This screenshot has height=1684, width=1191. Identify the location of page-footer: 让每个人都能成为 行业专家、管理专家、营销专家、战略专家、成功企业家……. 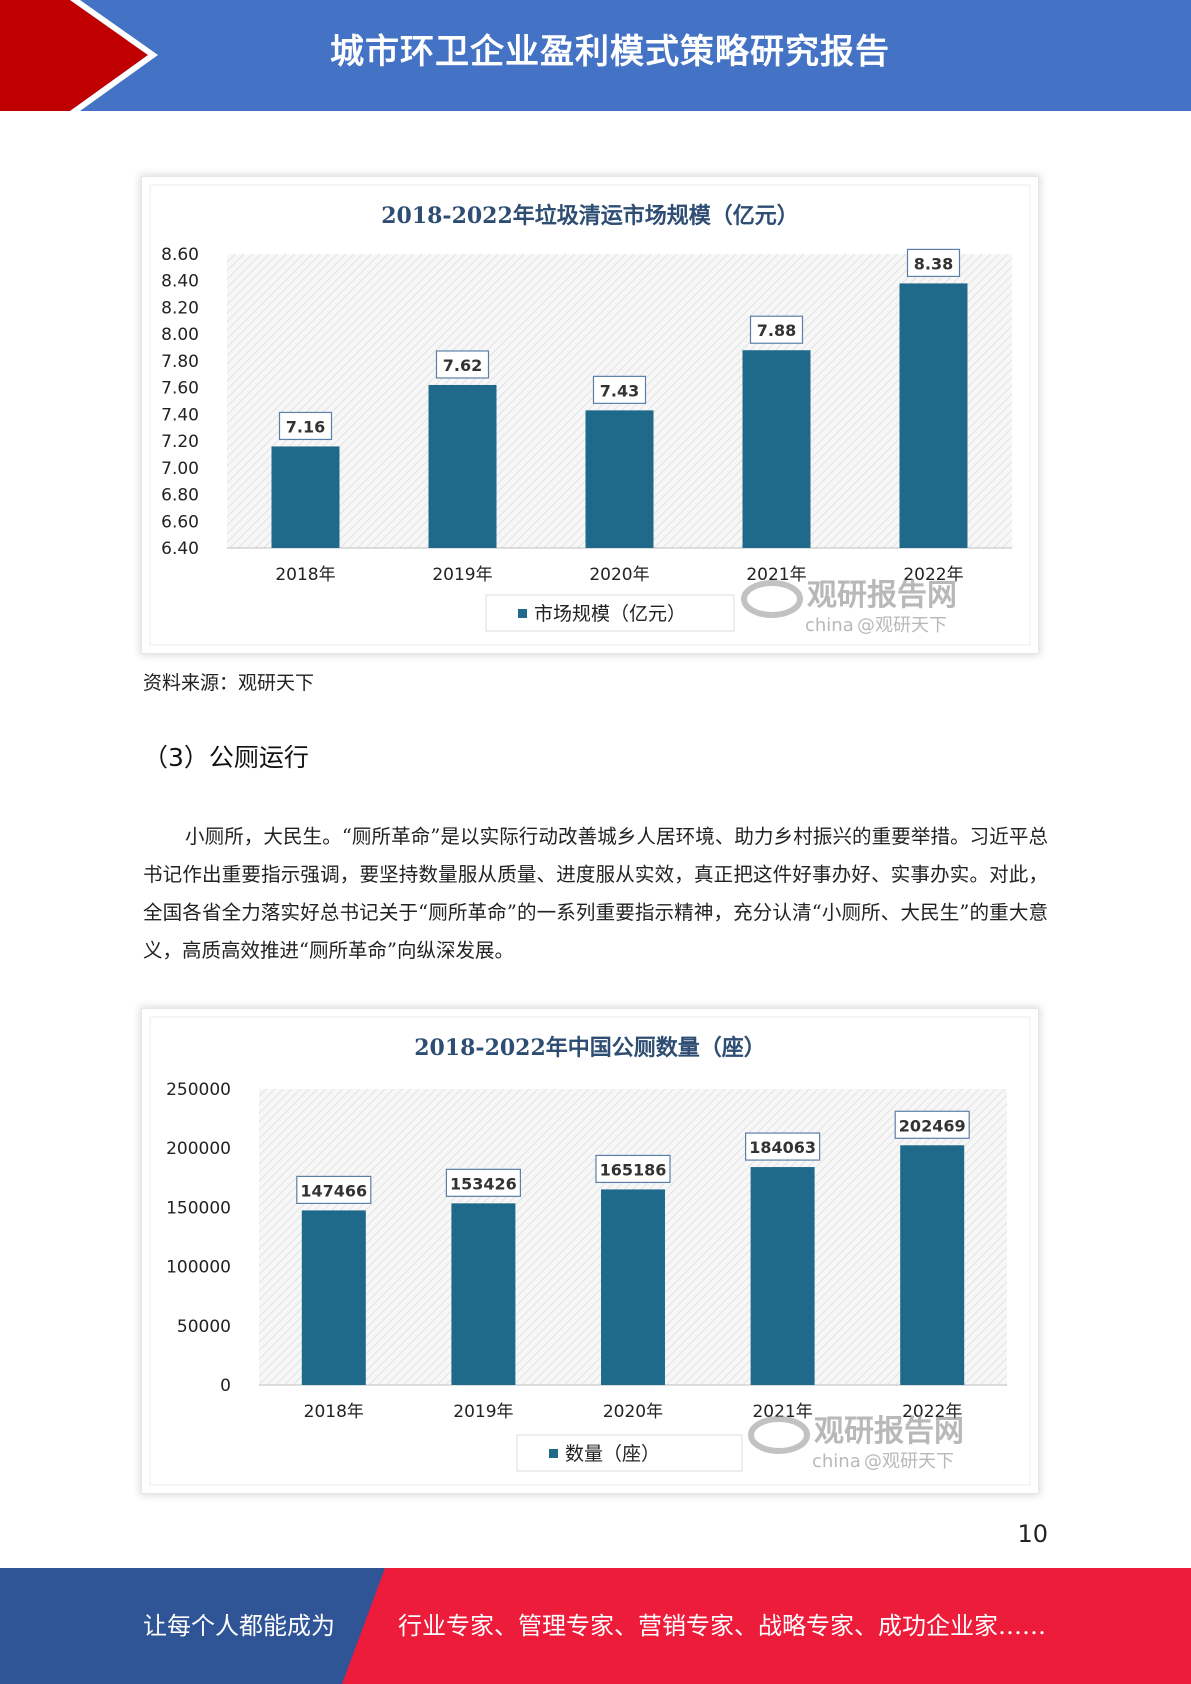
(595, 1626).